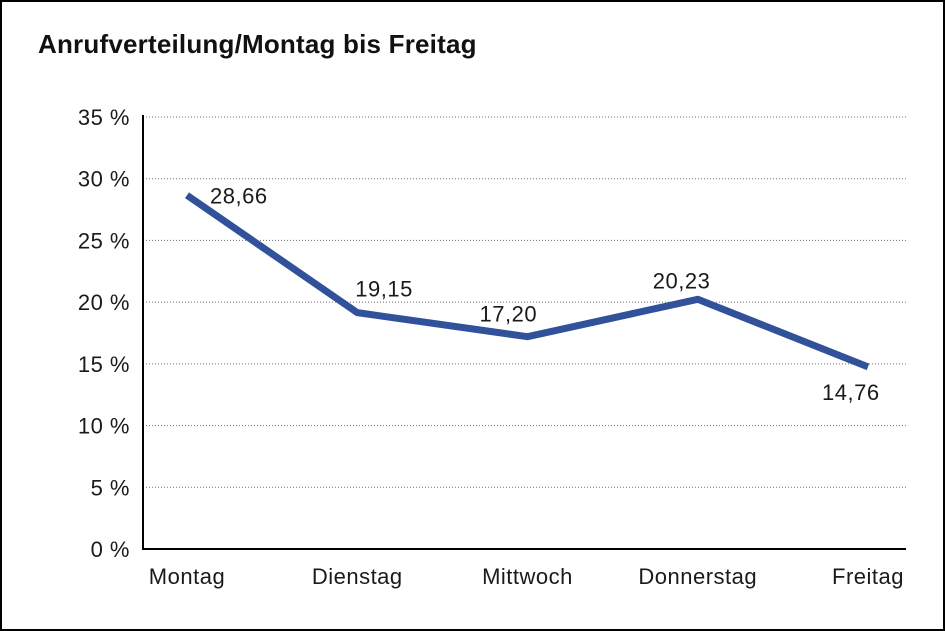 This screenshot has height=631, width=945. What do you see at coordinates (104, 240) in the screenshot?
I see `y-tick-label: 25 %` at bounding box center [104, 240].